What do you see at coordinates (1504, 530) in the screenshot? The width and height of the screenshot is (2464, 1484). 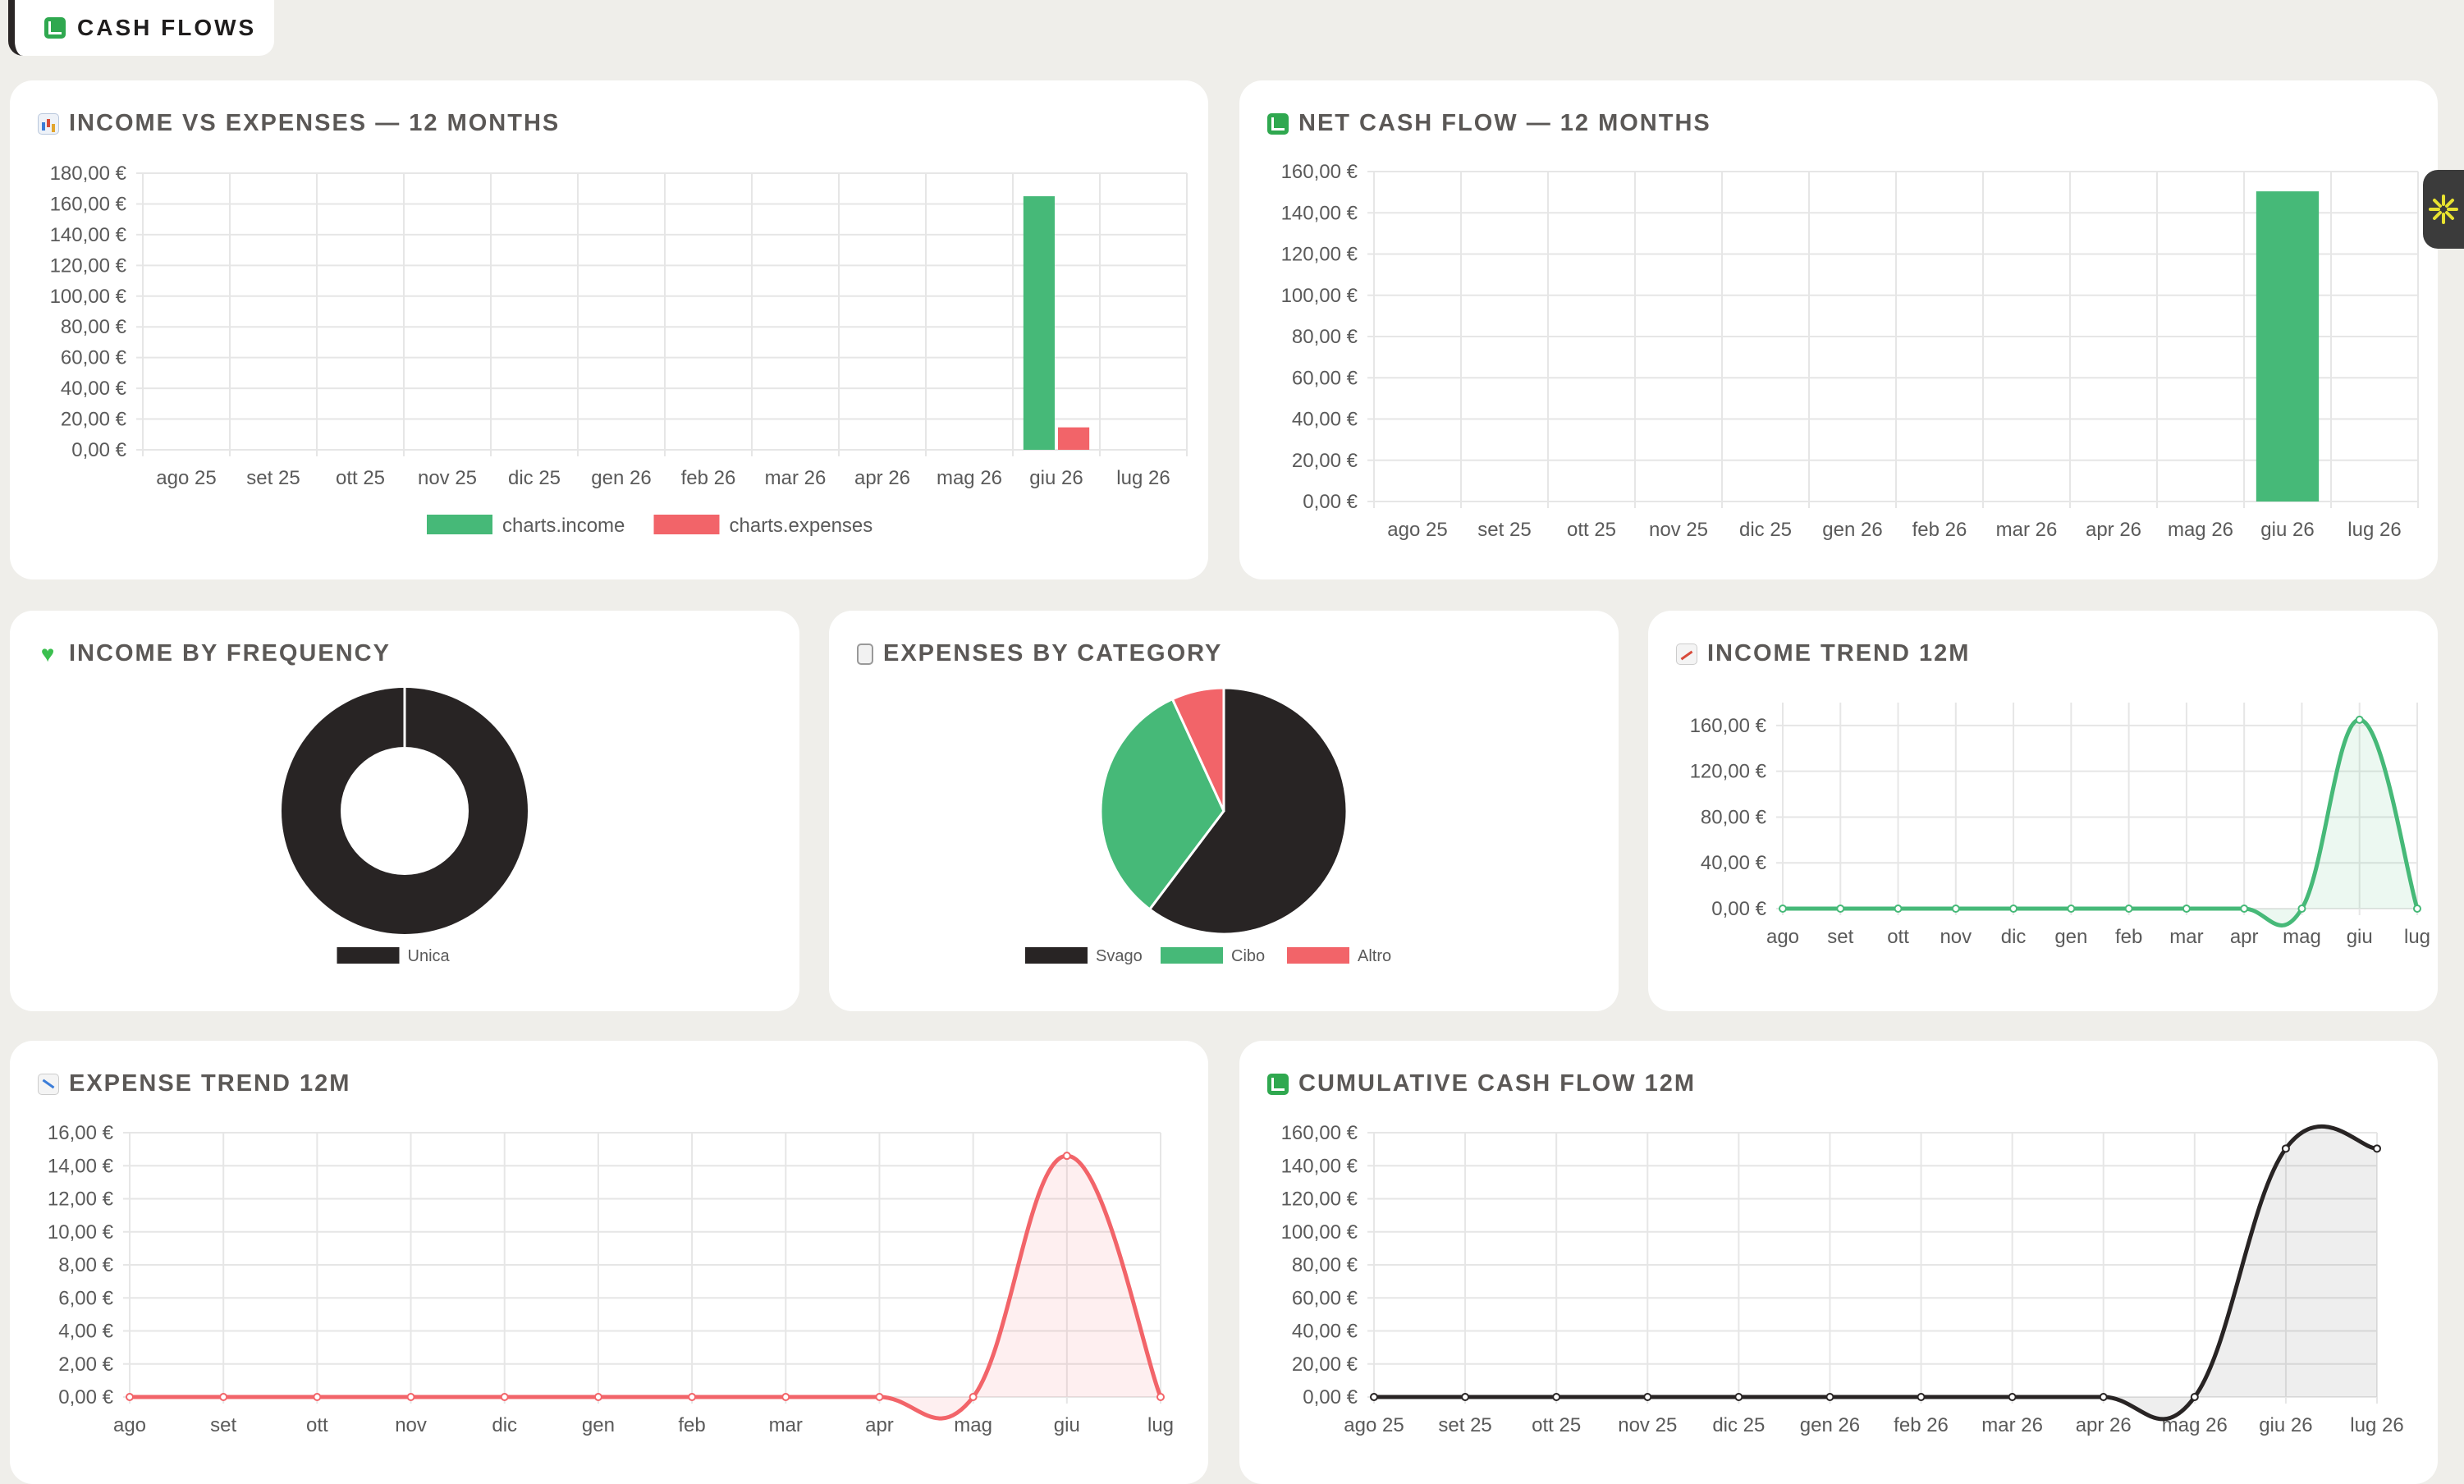 I see `x-tick-label: set 25` at bounding box center [1504, 530].